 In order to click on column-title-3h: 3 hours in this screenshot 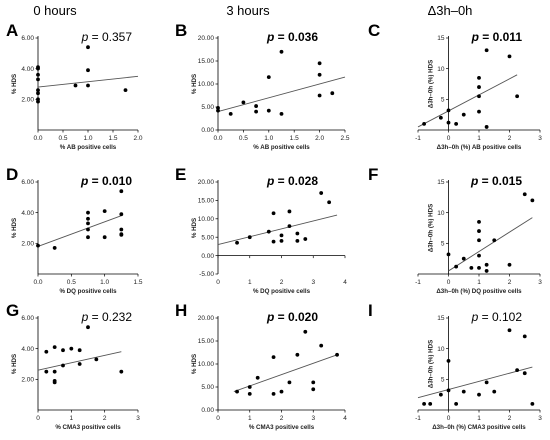, I will do `click(248, 10)`.